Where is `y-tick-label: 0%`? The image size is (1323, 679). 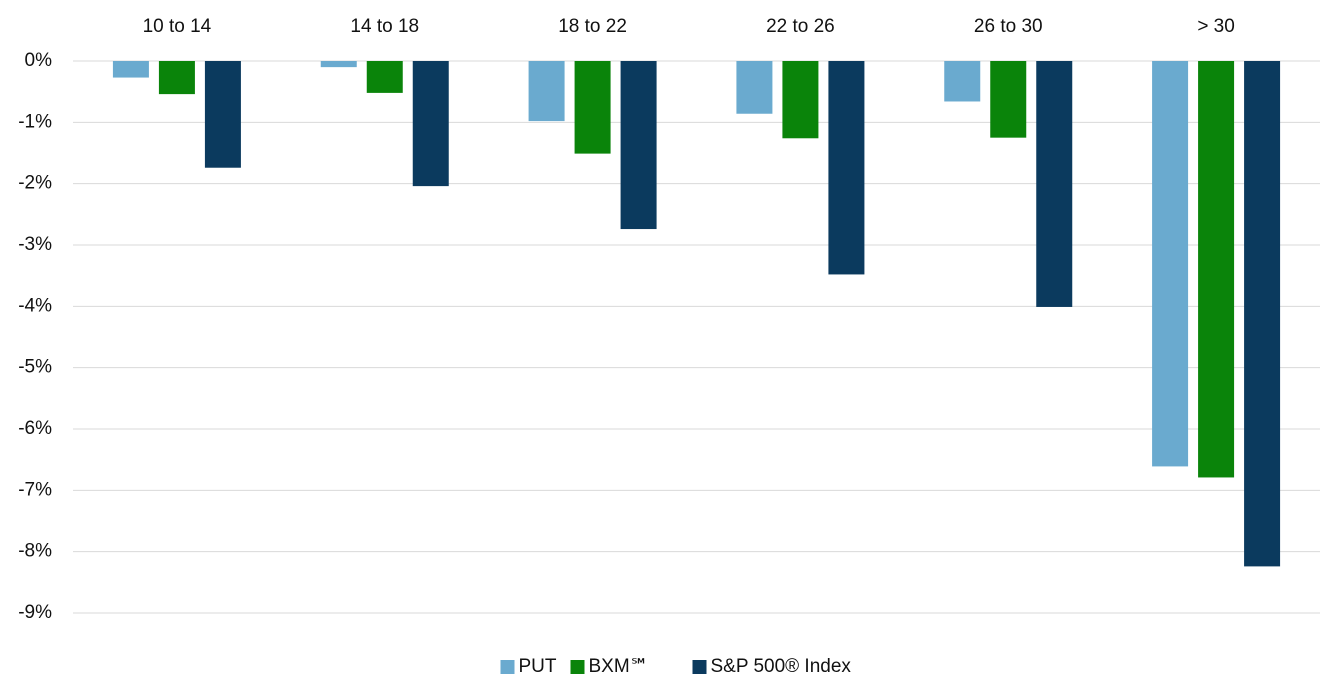
y-tick-label: 0% is located at coordinates (39, 60).